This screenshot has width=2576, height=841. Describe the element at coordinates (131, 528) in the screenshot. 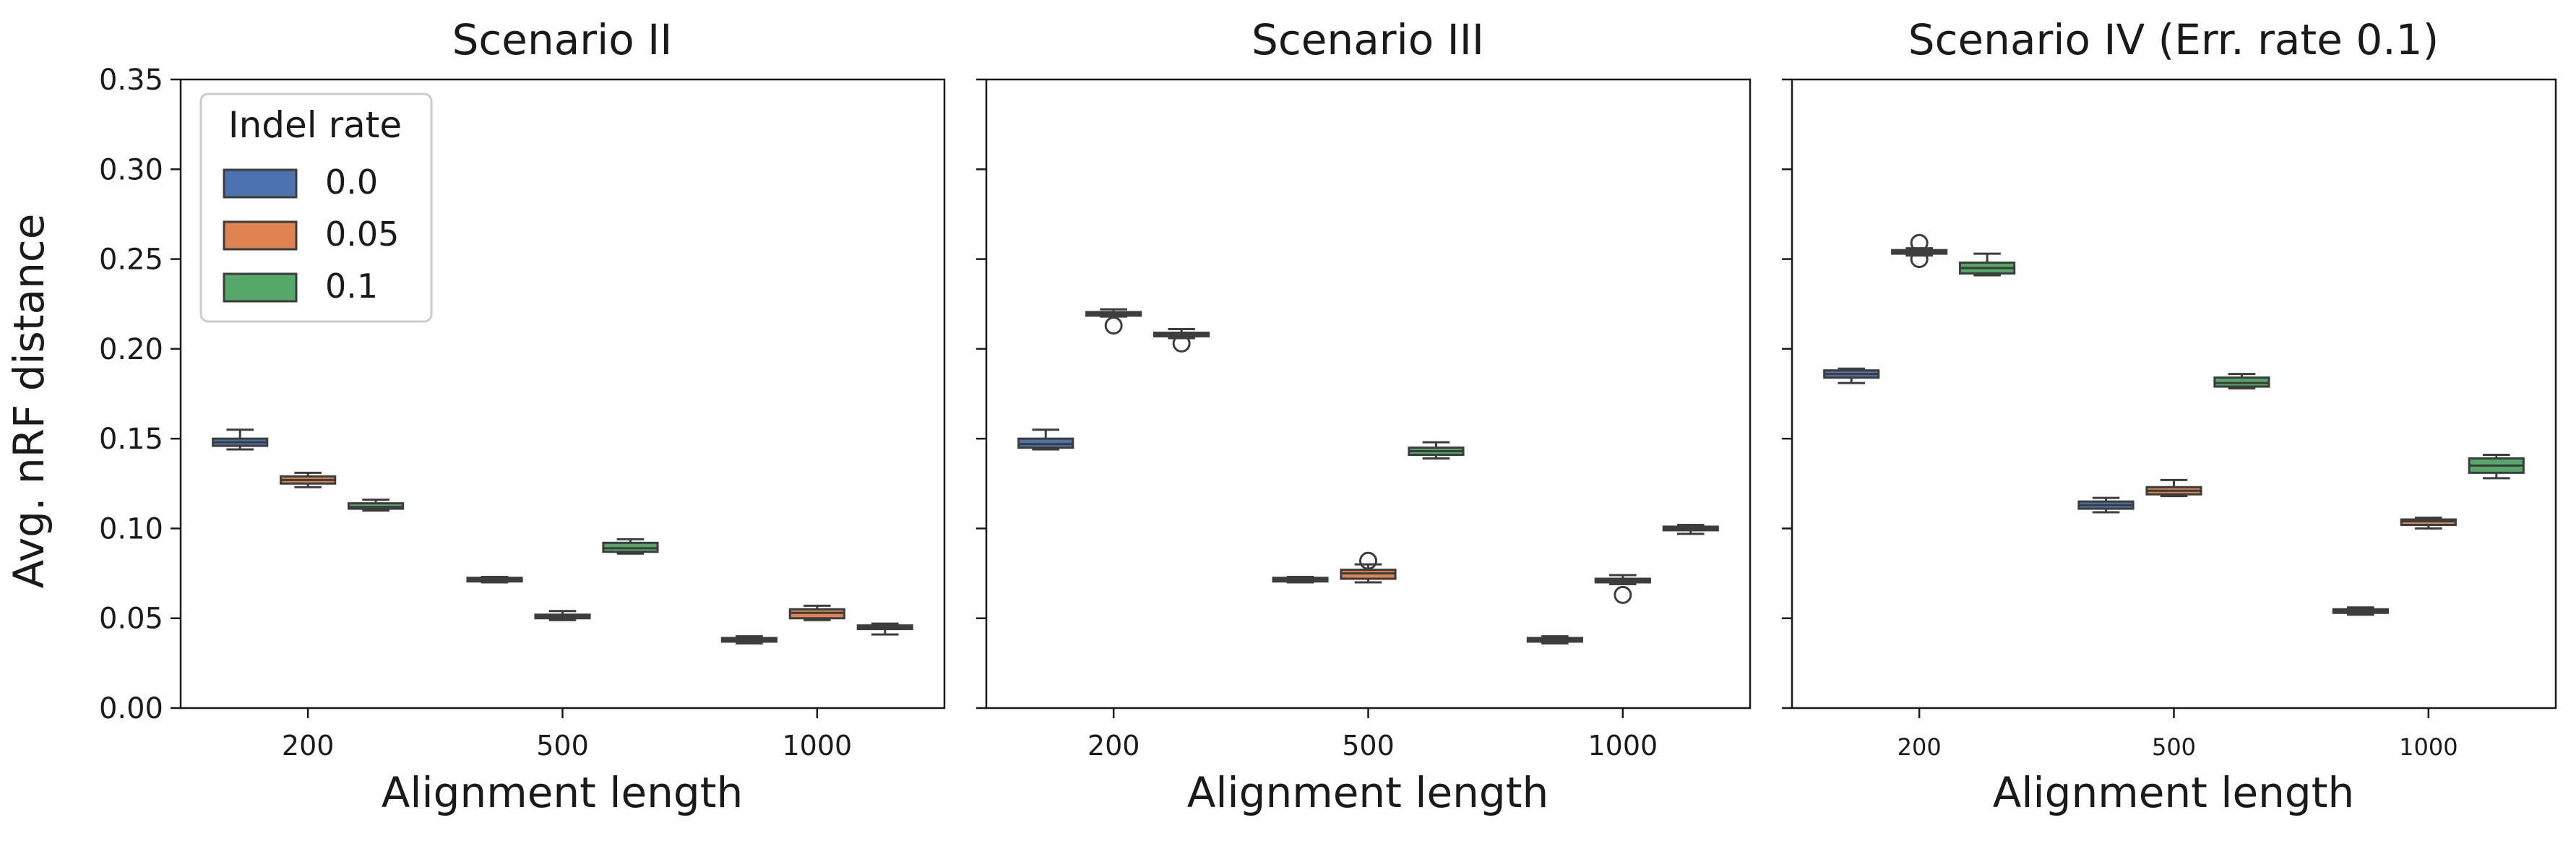

I see `y-tick-label: 0.10` at that location.